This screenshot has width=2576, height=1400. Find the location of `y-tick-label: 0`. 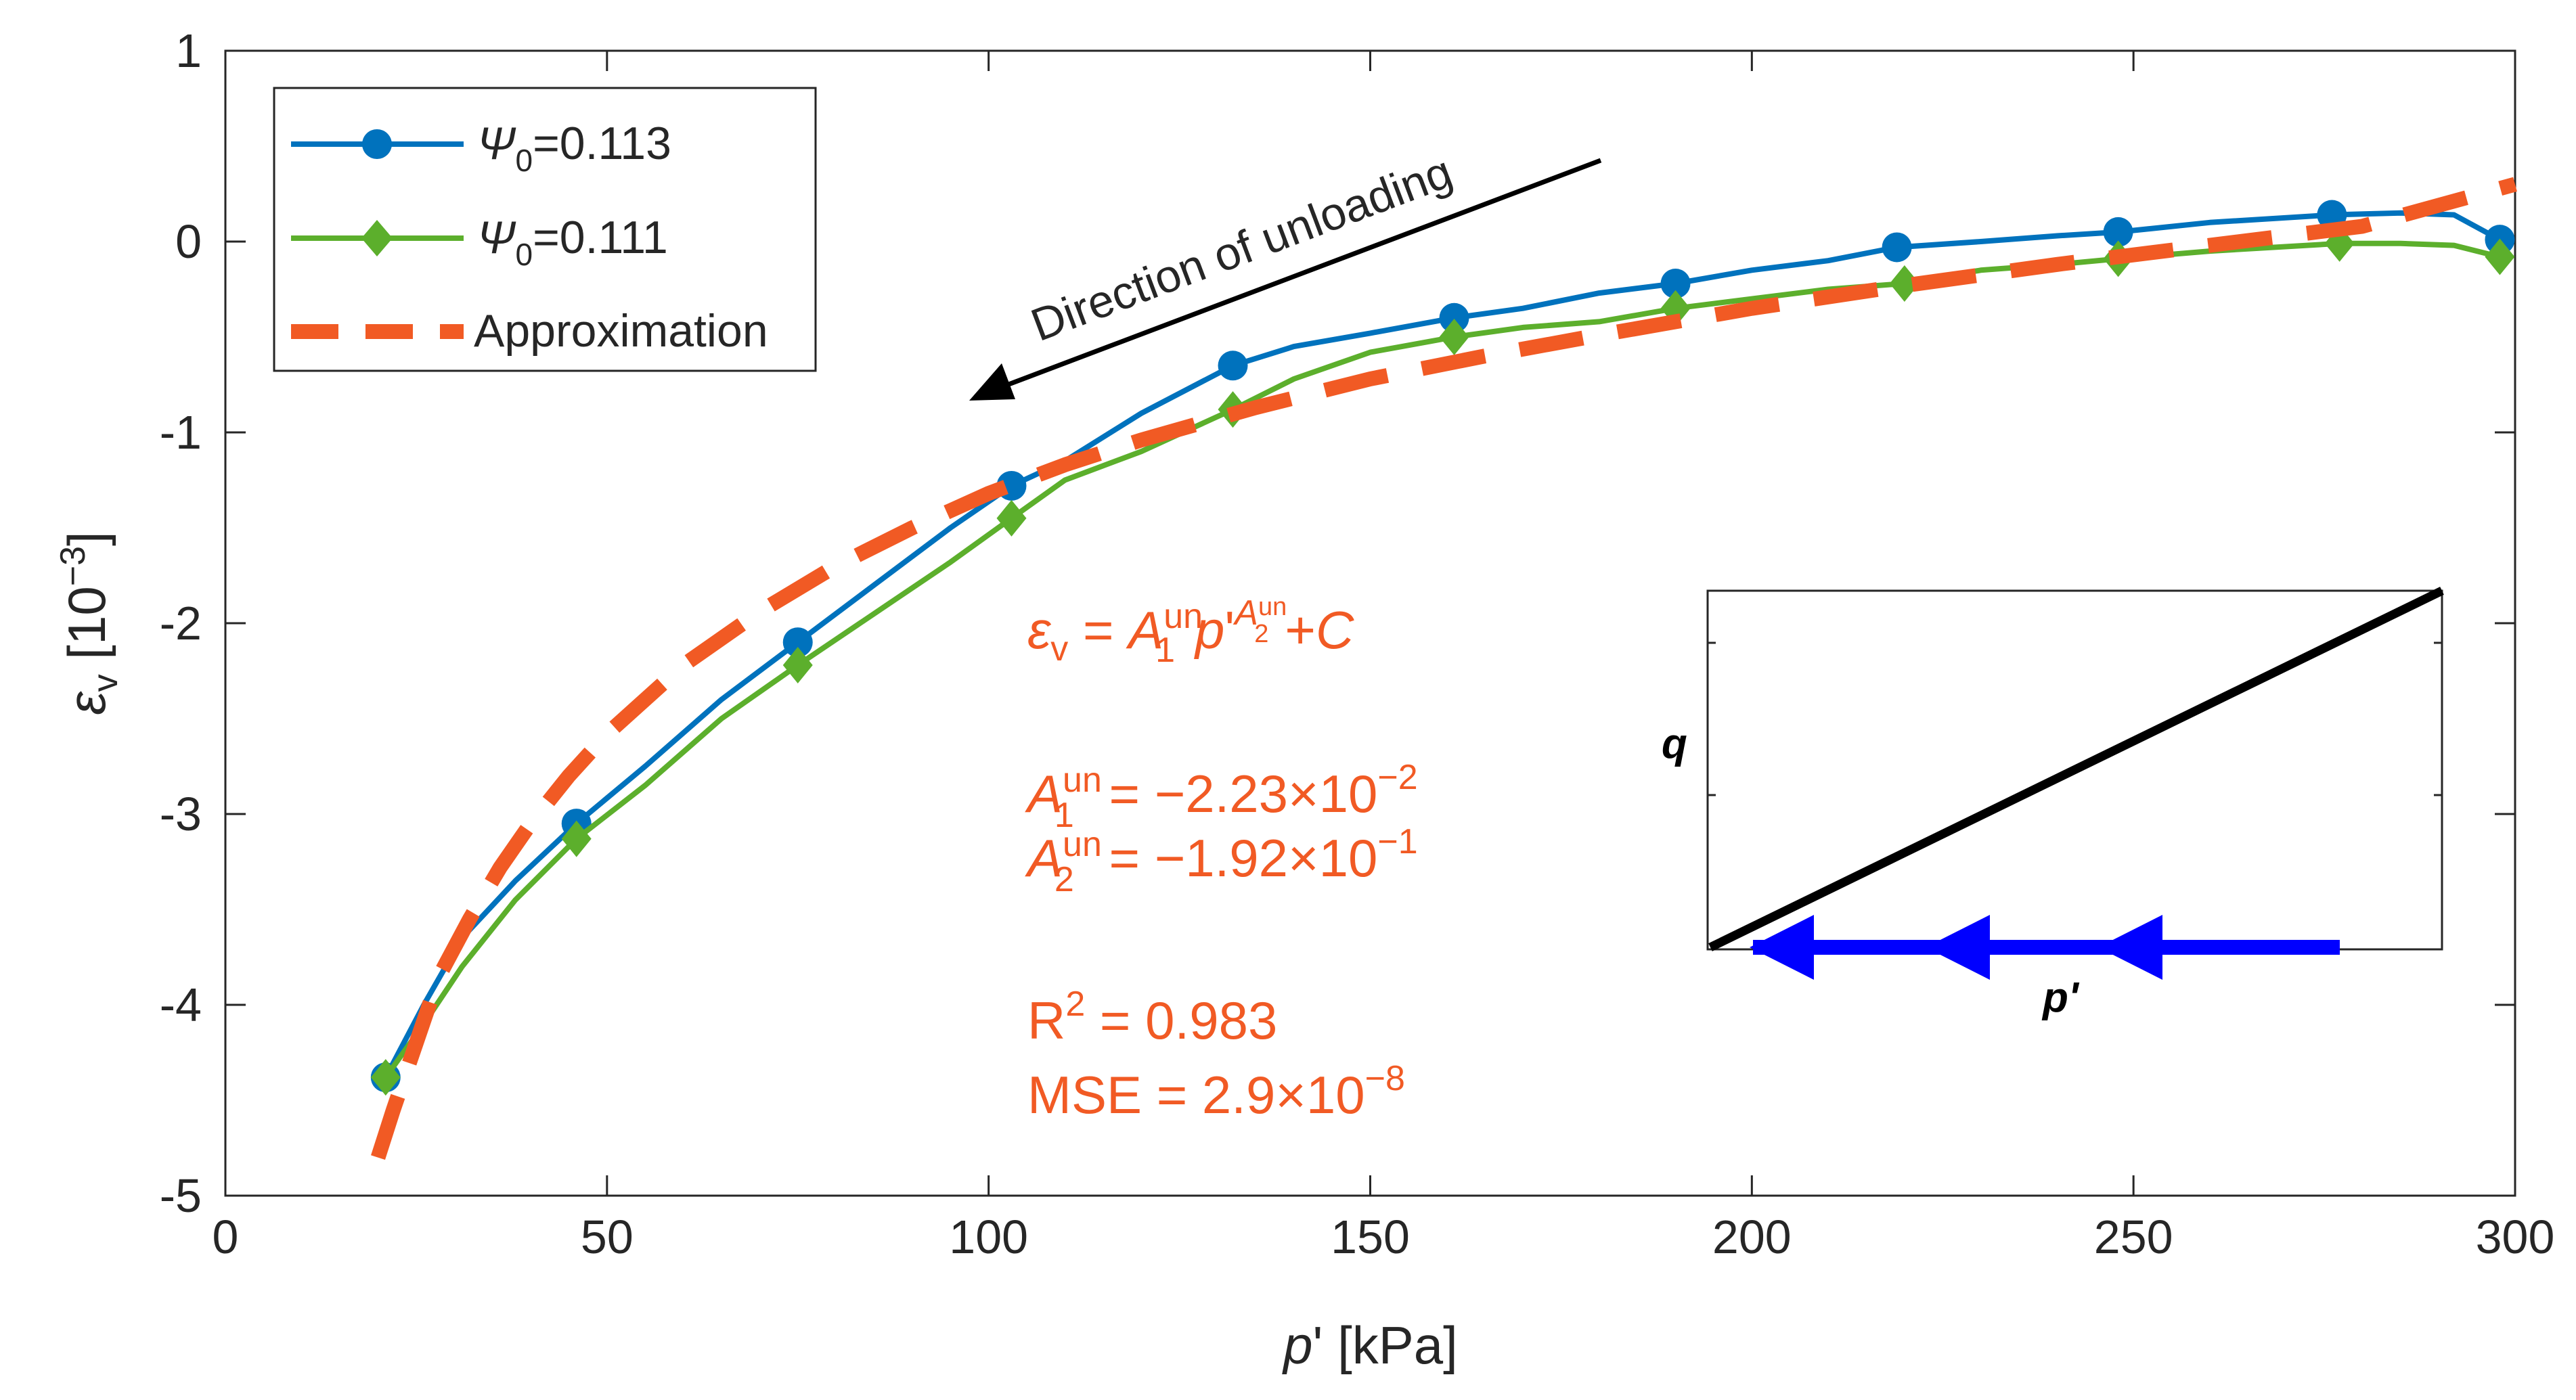

y-tick-label: 0 is located at coordinates (188, 241).